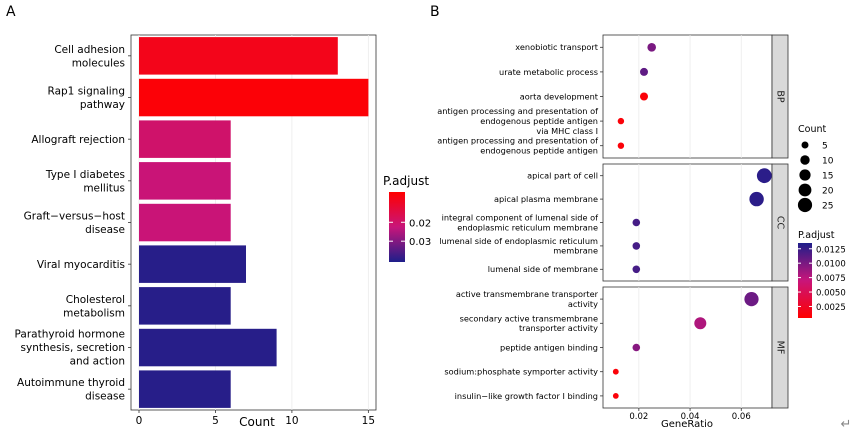 This screenshot has width=859, height=429. I want to click on panel-b-count-legend-title: Count, so click(812, 129).